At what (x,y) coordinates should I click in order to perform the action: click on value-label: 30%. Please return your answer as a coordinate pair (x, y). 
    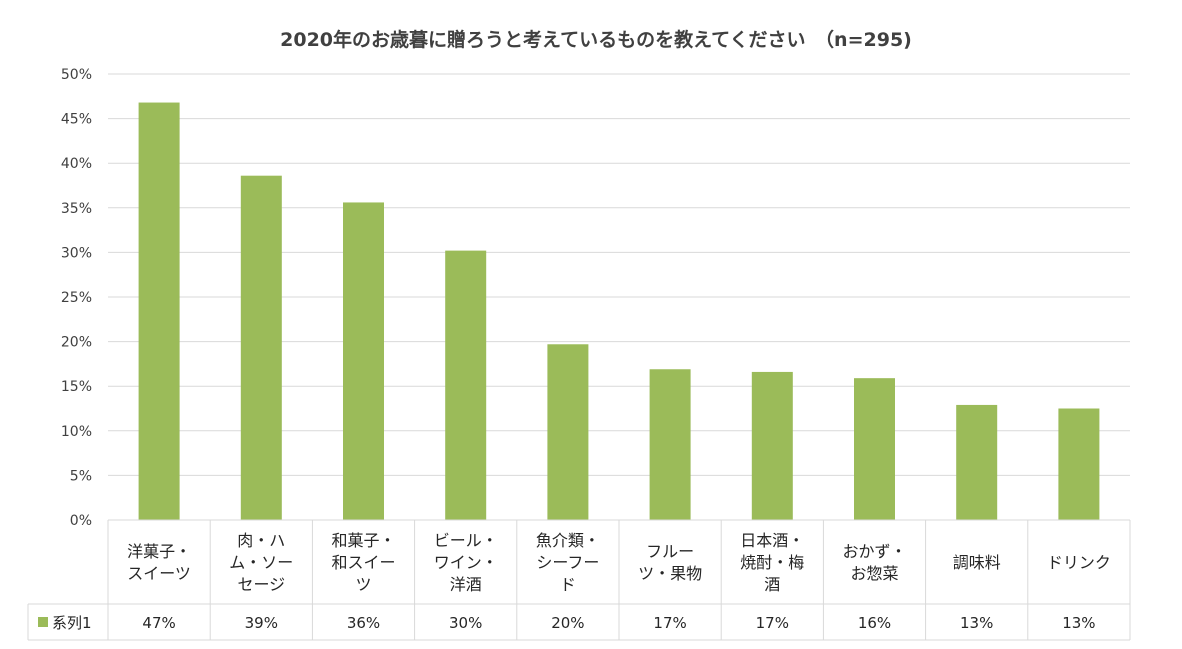
    Looking at the image, I should click on (465, 623).